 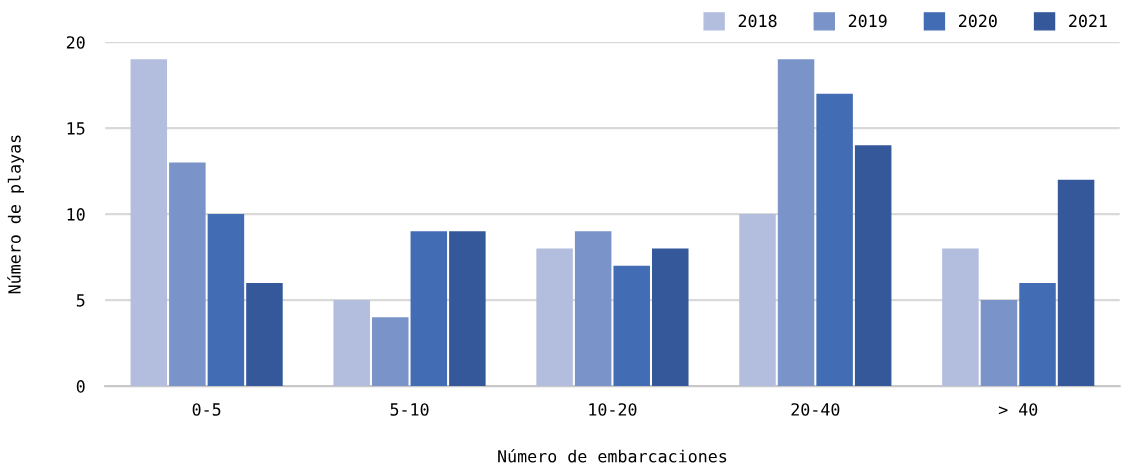 What do you see at coordinates (206, 409) in the screenshot?
I see `x-tick-label: 0-5` at bounding box center [206, 409].